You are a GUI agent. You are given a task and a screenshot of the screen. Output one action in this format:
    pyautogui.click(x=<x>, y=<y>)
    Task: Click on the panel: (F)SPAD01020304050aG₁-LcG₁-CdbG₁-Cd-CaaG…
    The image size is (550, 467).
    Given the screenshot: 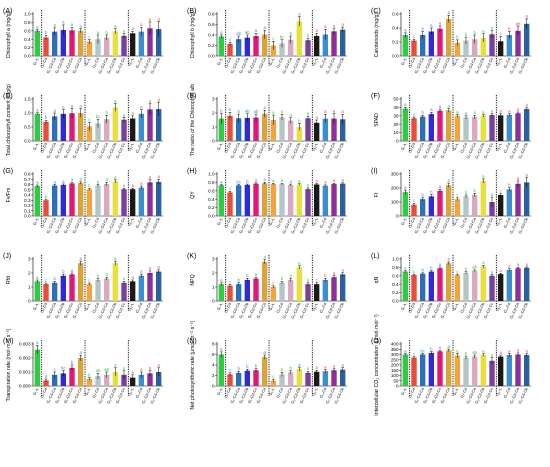 What is the action you would take?
    pyautogui.click(x=451, y=126)
    